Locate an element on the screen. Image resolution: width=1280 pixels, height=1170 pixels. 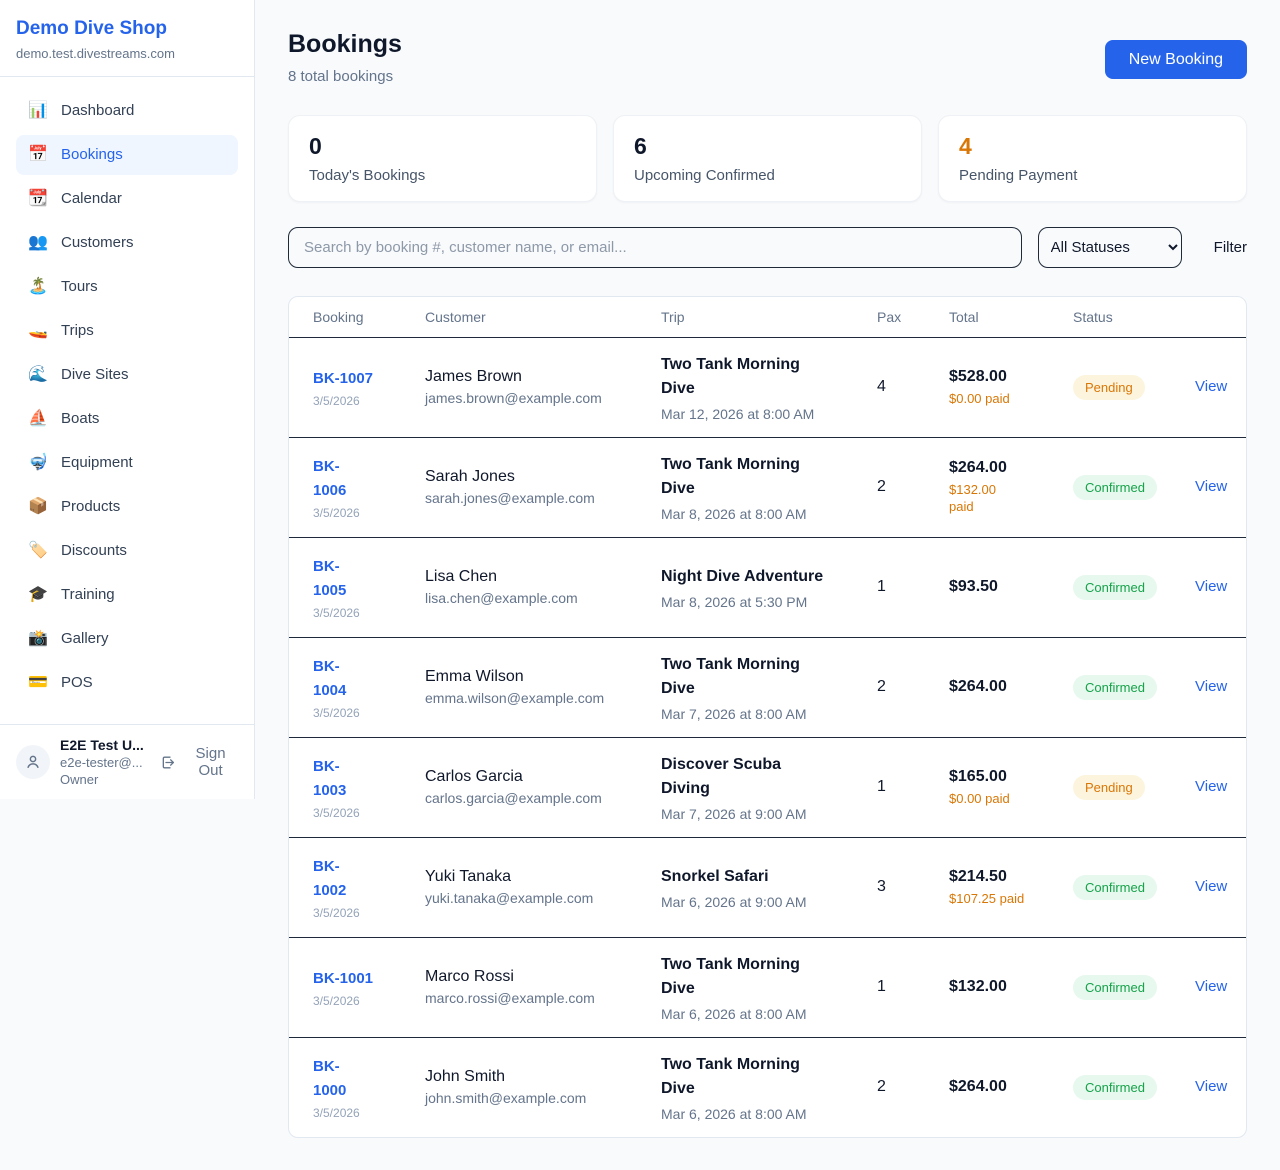
sidebar-item-label: POS is located at coordinates (77, 682).